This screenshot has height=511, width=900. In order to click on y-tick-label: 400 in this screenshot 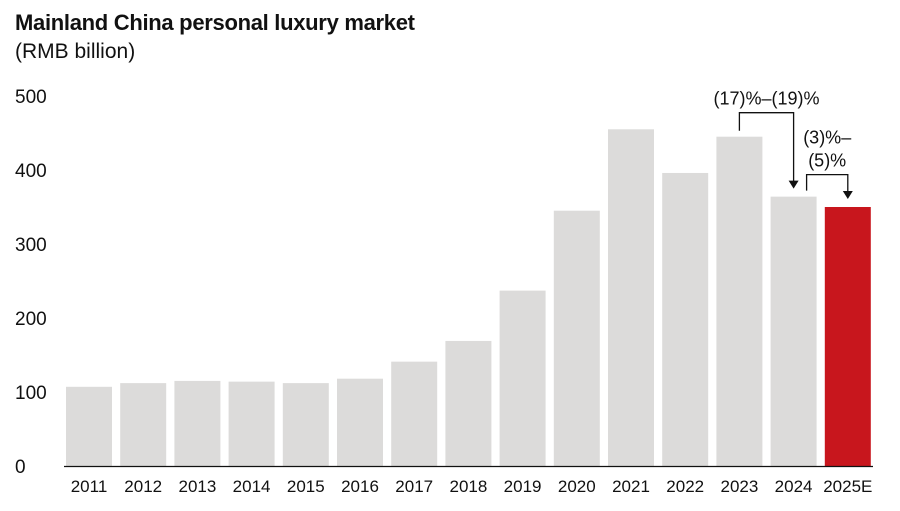, I will do `click(31, 171)`.